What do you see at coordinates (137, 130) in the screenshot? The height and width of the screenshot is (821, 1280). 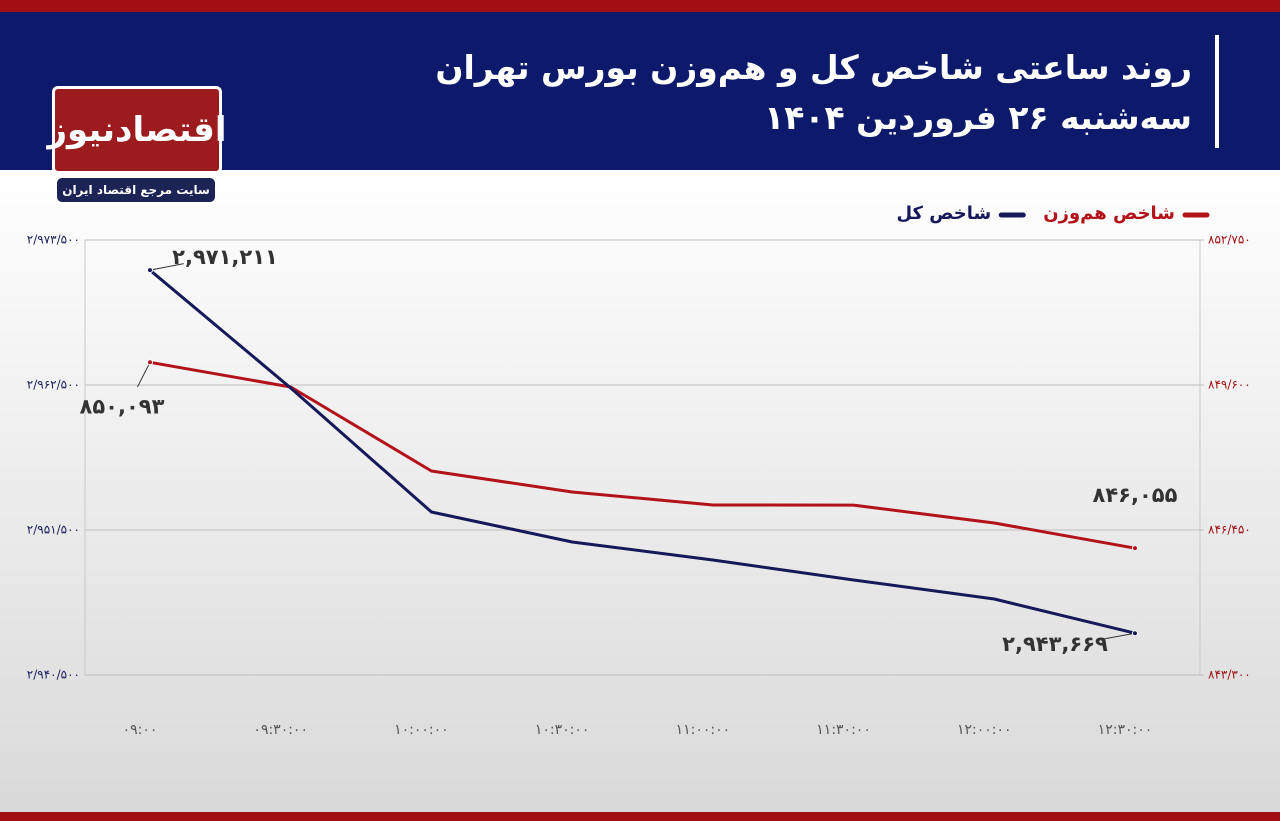 I see `logo: اقتصادنیوز` at bounding box center [137, 130].